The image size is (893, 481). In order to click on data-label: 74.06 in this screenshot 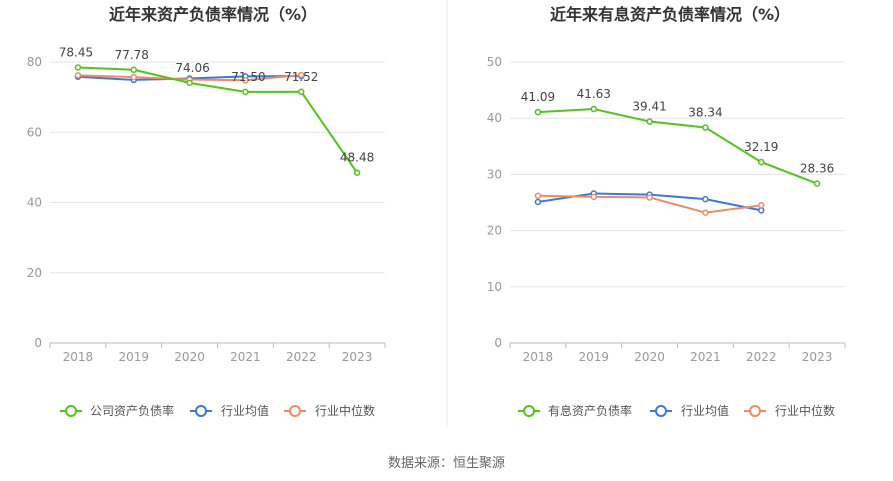, I will do `click(192, 68)`.